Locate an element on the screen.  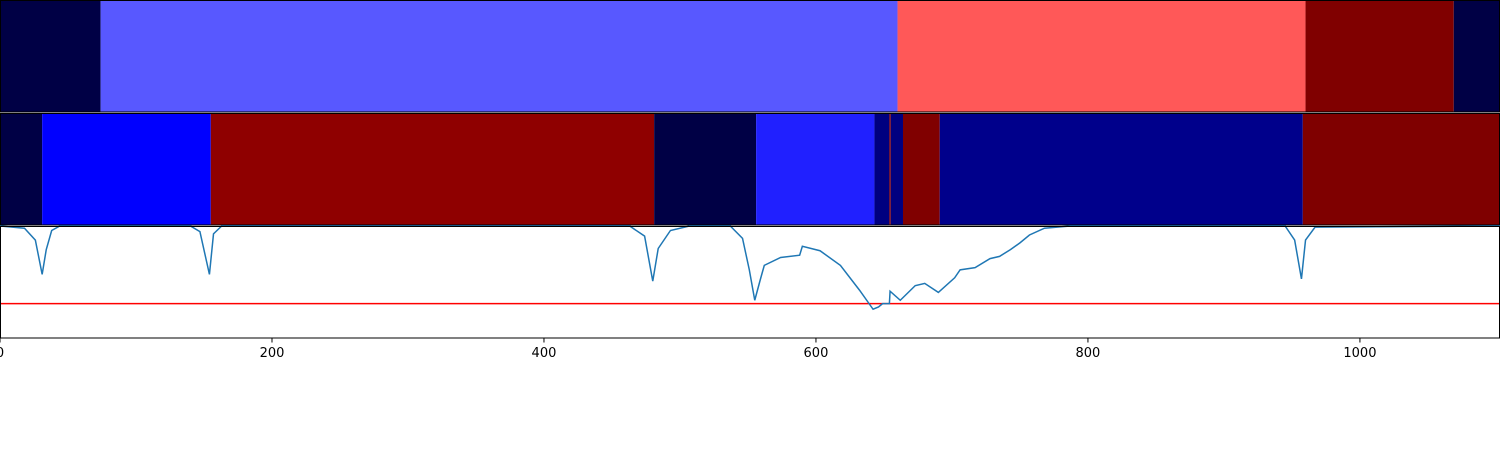
x-tick-label: 1000 is located at coordinates (1359, 353).